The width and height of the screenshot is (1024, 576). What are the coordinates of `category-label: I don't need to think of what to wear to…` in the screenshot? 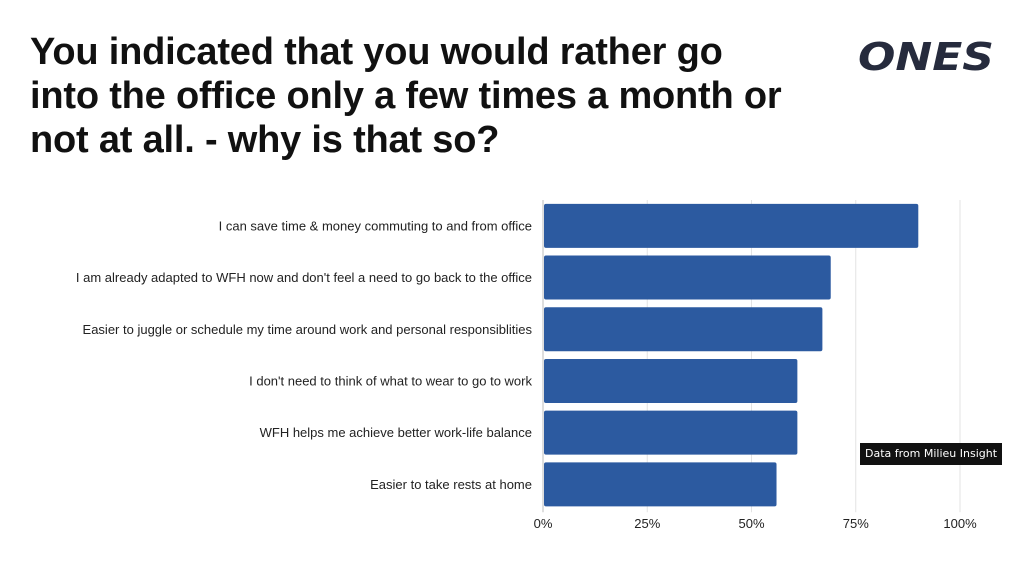 It's located at (390, 380).